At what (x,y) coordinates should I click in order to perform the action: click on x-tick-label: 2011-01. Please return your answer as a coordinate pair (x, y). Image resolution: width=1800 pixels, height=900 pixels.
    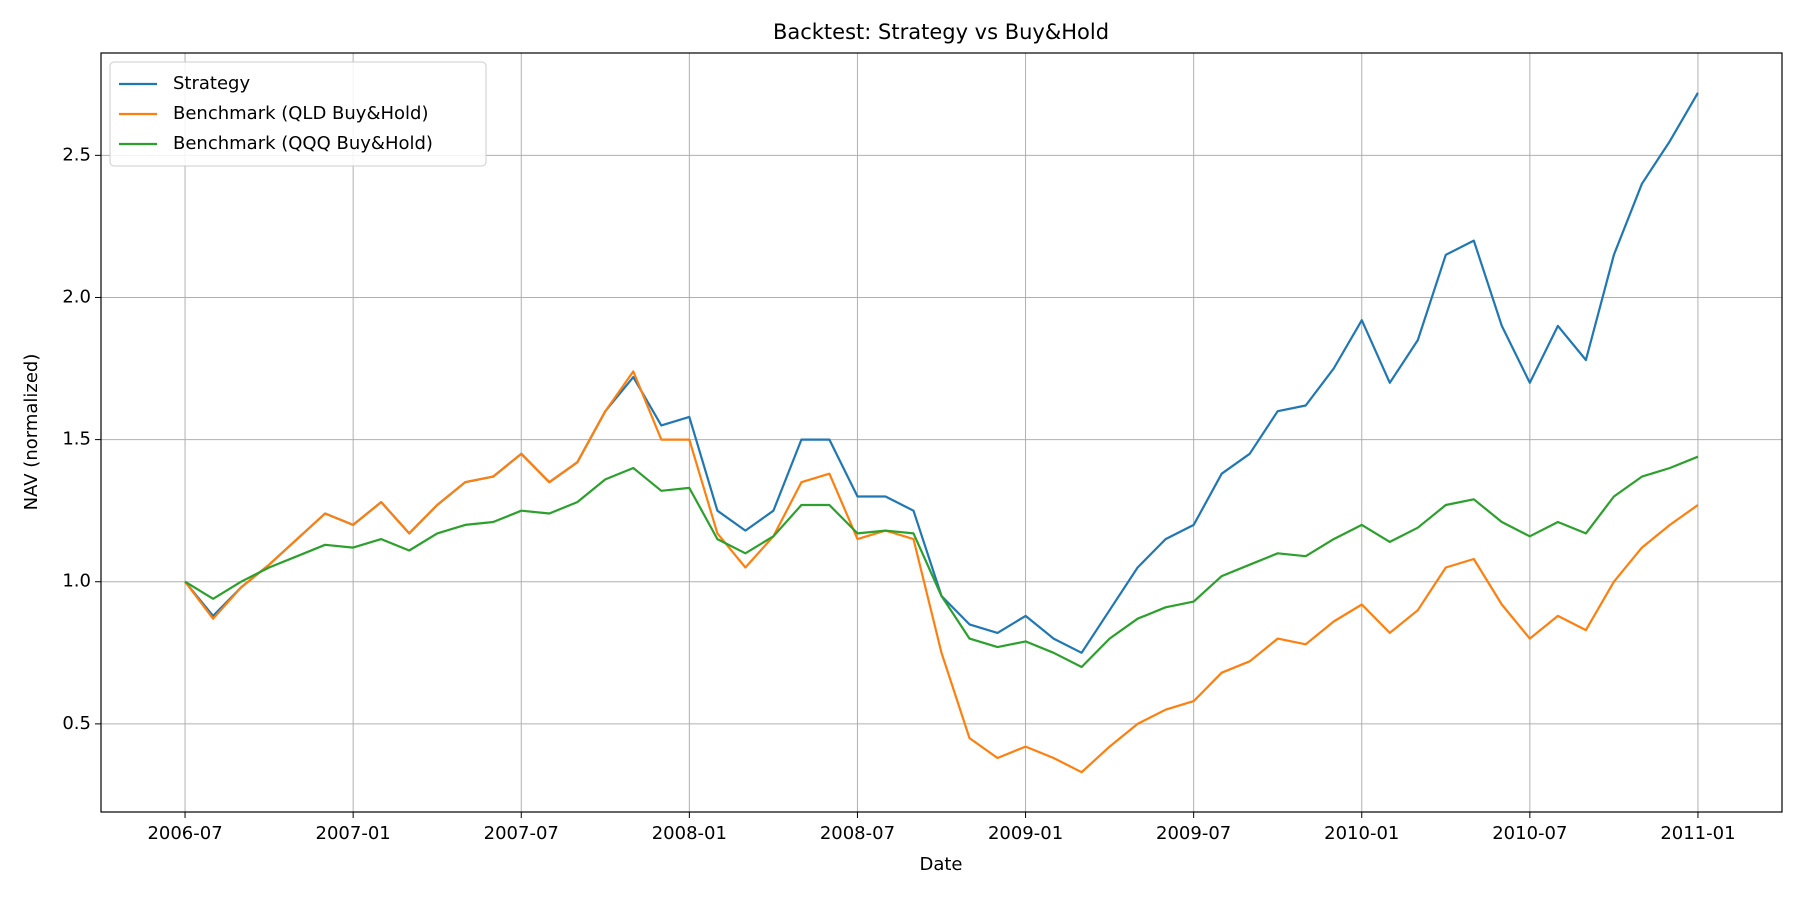
    Looking at the image, I should click on (1697, 833).